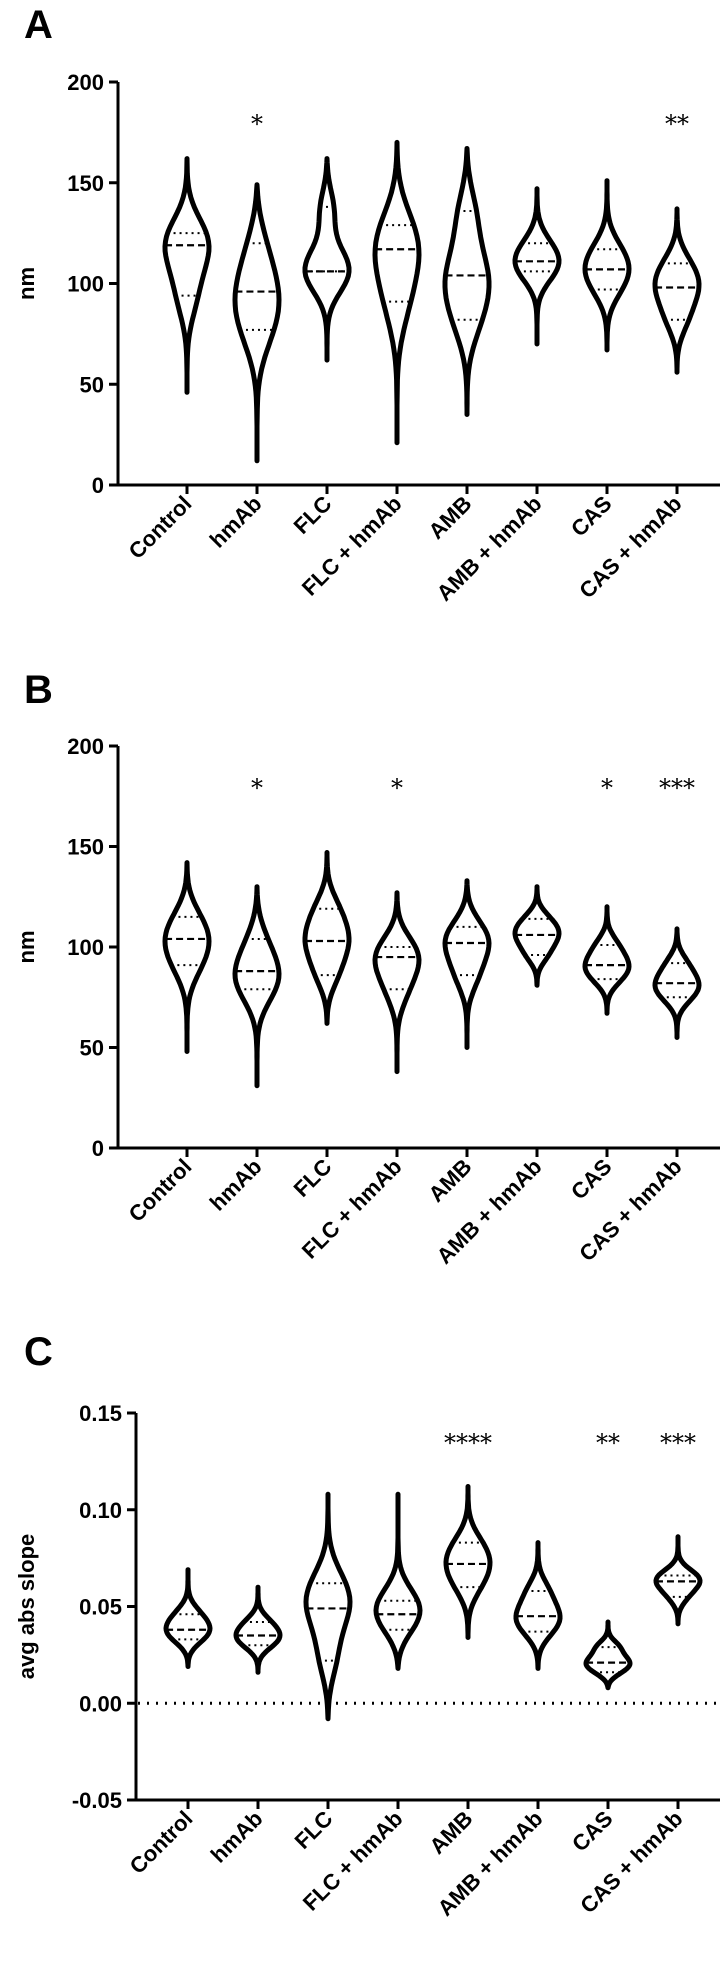 The width and height of the screenshot is (726, 1973). I want to click on significance-marker: ****, so click(468, 1443).